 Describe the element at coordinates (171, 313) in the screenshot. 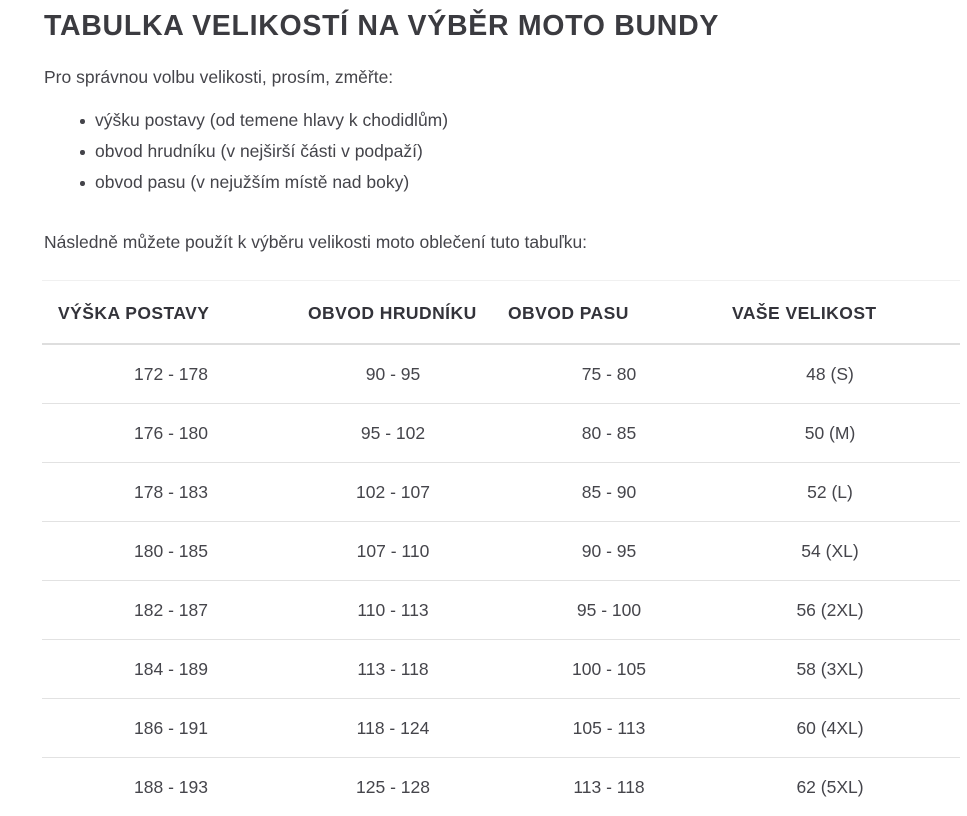

I see `column-header-height: VÝŠKA POSTAVY` at that location.